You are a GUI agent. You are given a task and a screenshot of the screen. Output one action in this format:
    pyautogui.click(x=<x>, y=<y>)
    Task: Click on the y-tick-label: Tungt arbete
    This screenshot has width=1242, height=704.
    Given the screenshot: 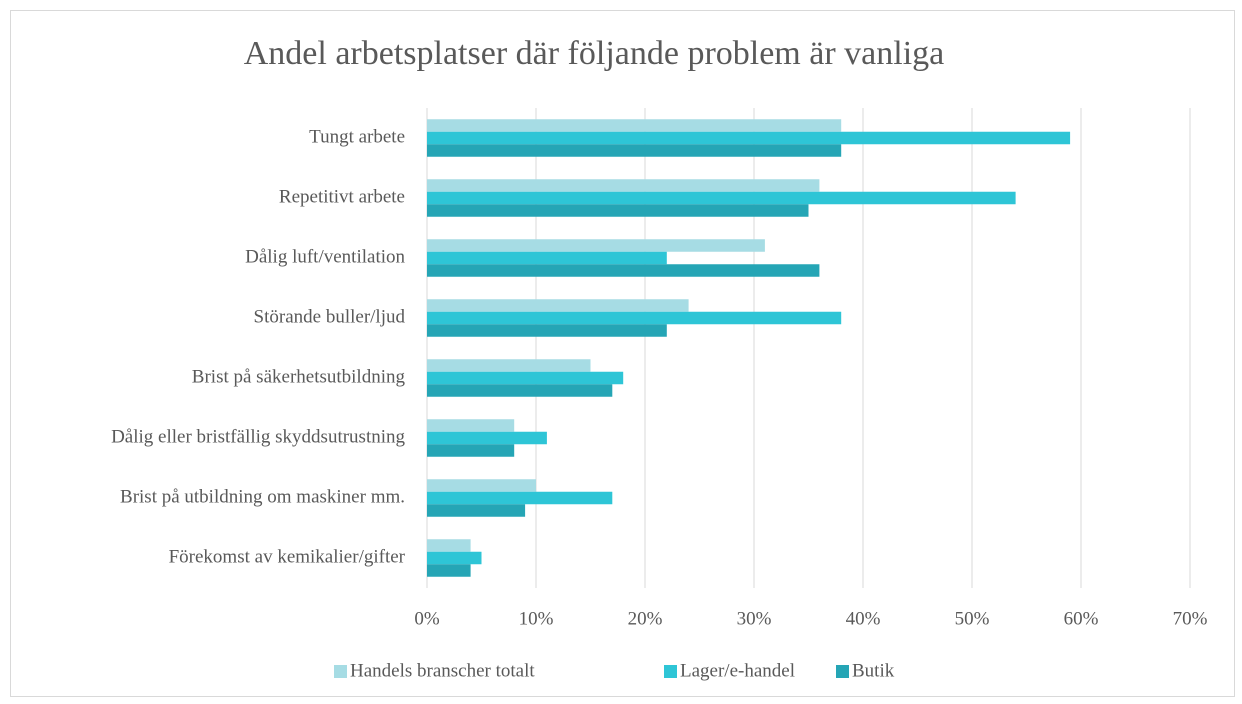 What is the action you would take?
    pyautogui.click(x=357, y=136)
    